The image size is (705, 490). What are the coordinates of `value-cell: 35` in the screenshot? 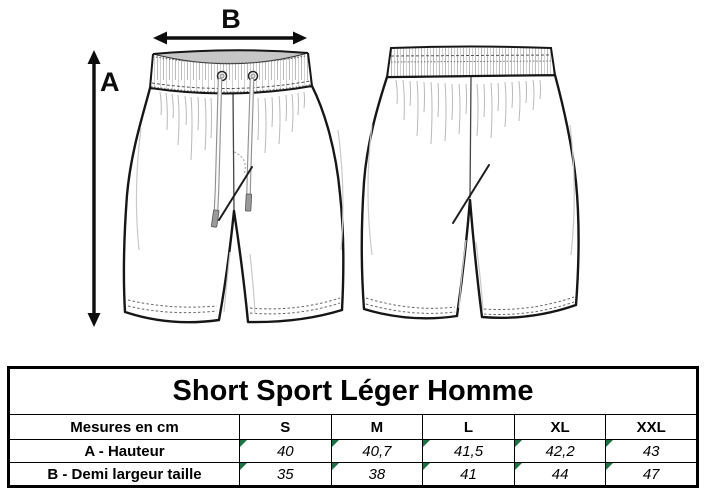 It's located at (285, 474).